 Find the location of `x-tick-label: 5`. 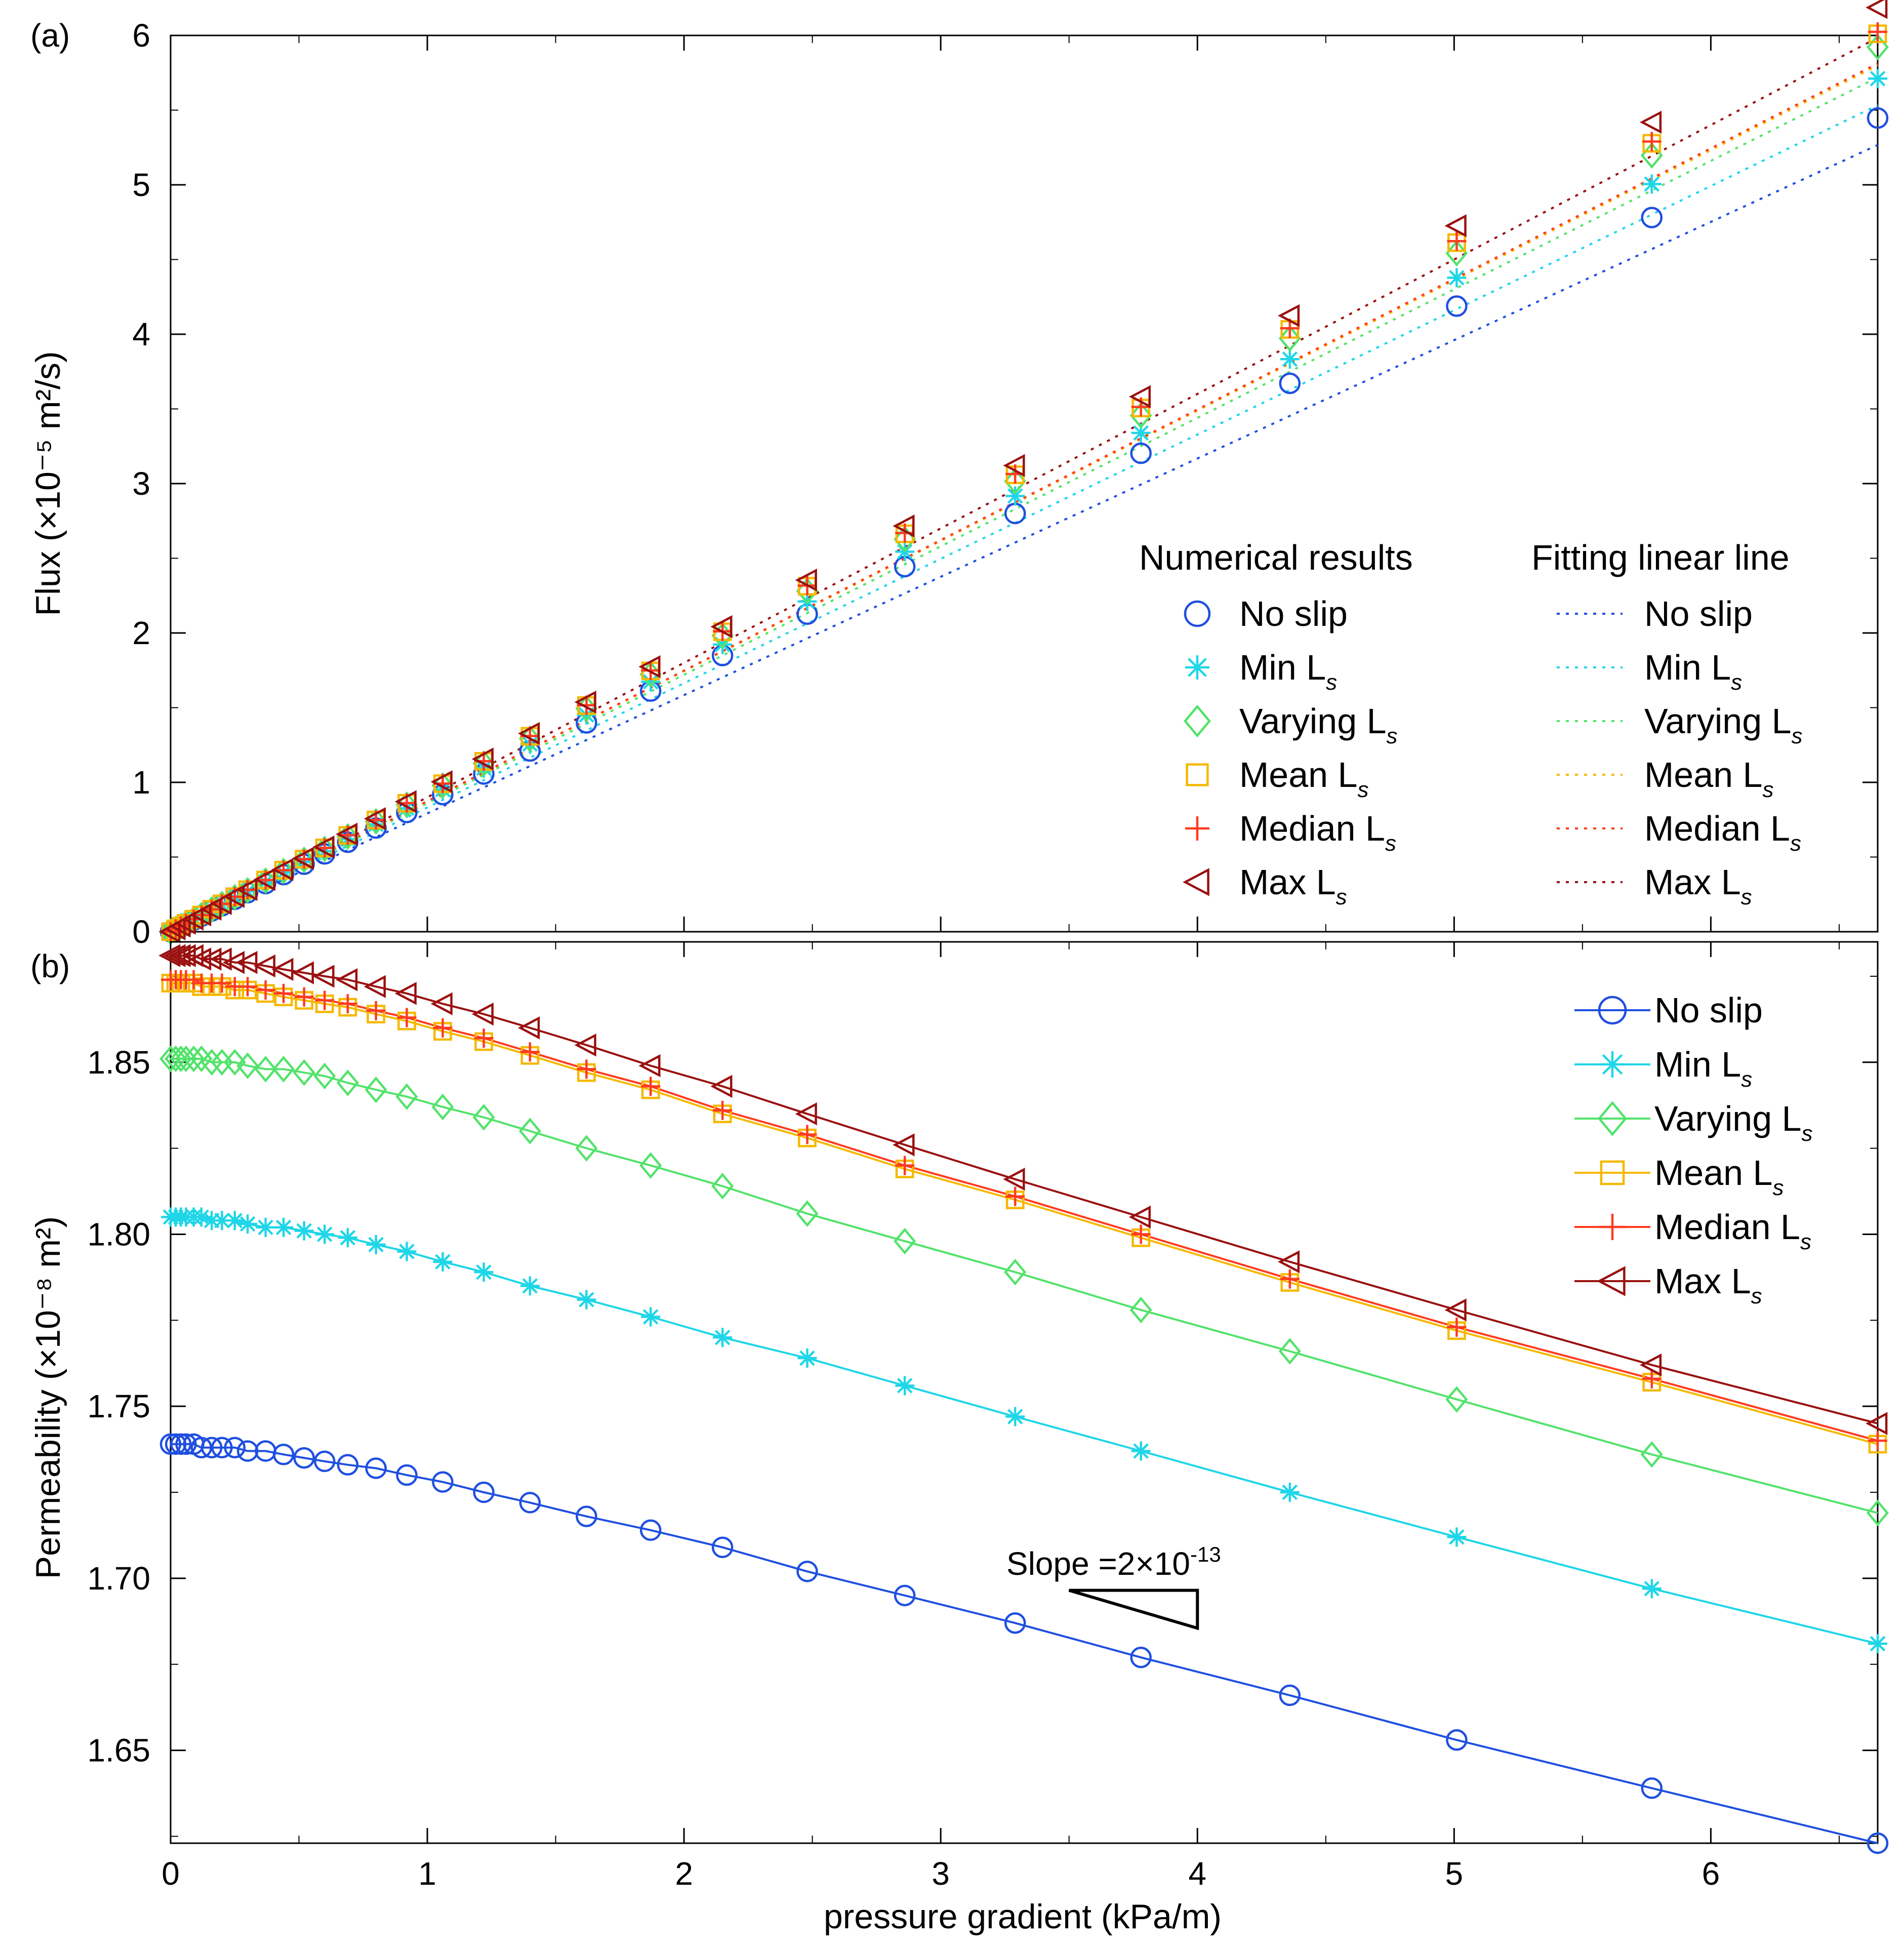

x-tick-label: 5 is located at coordinates (1455, 1873).